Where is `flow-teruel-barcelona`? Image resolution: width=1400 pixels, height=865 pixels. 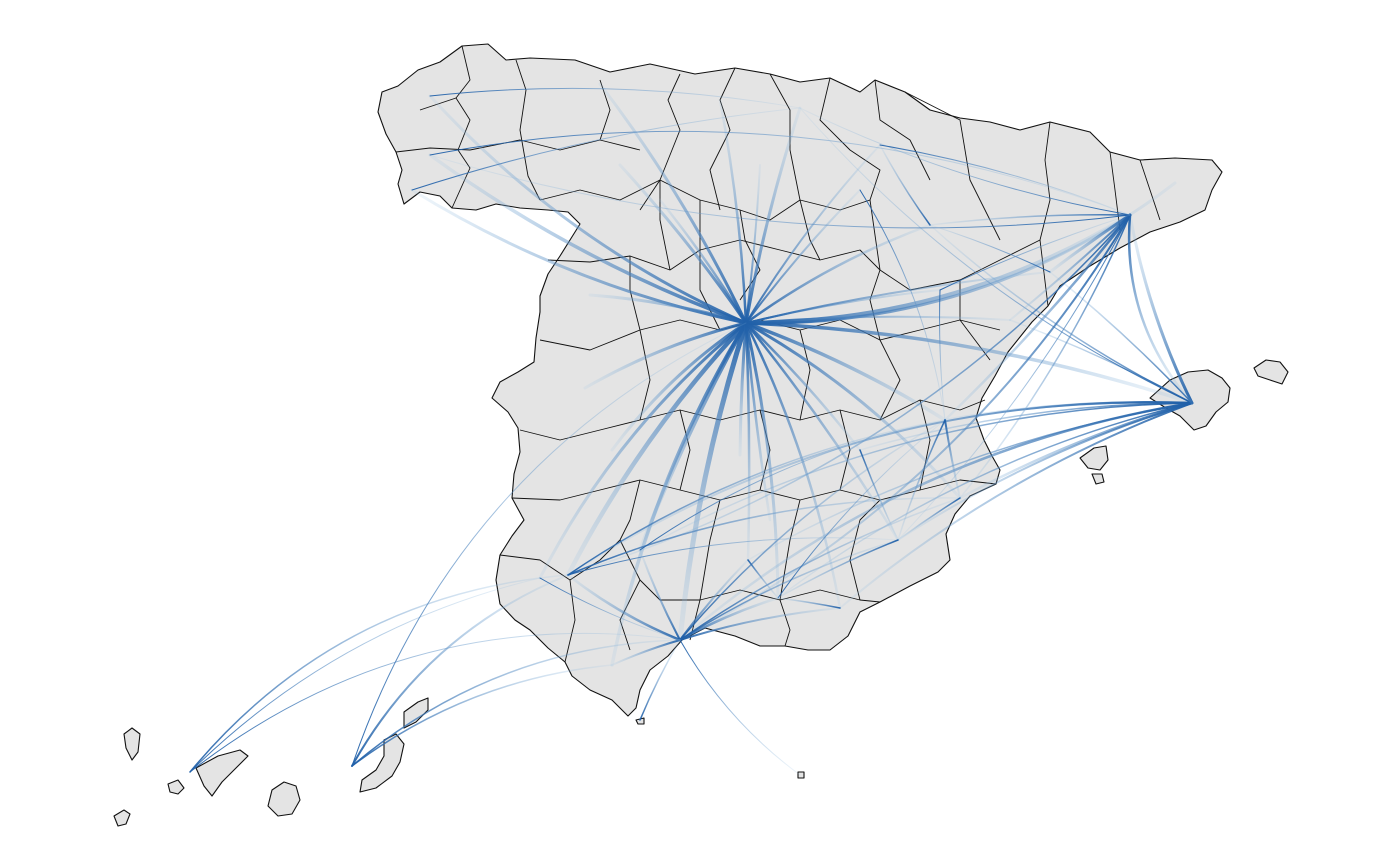
flow-teruel-barcelona is located at coordinates (1035, 252).